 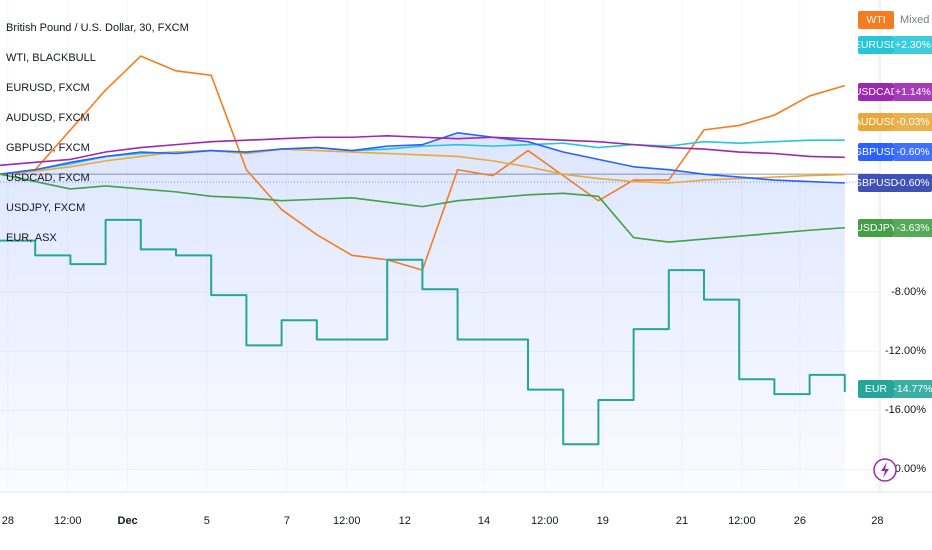 I want to click on price-tag-name: EURUSD, so click(x=876, y=45).